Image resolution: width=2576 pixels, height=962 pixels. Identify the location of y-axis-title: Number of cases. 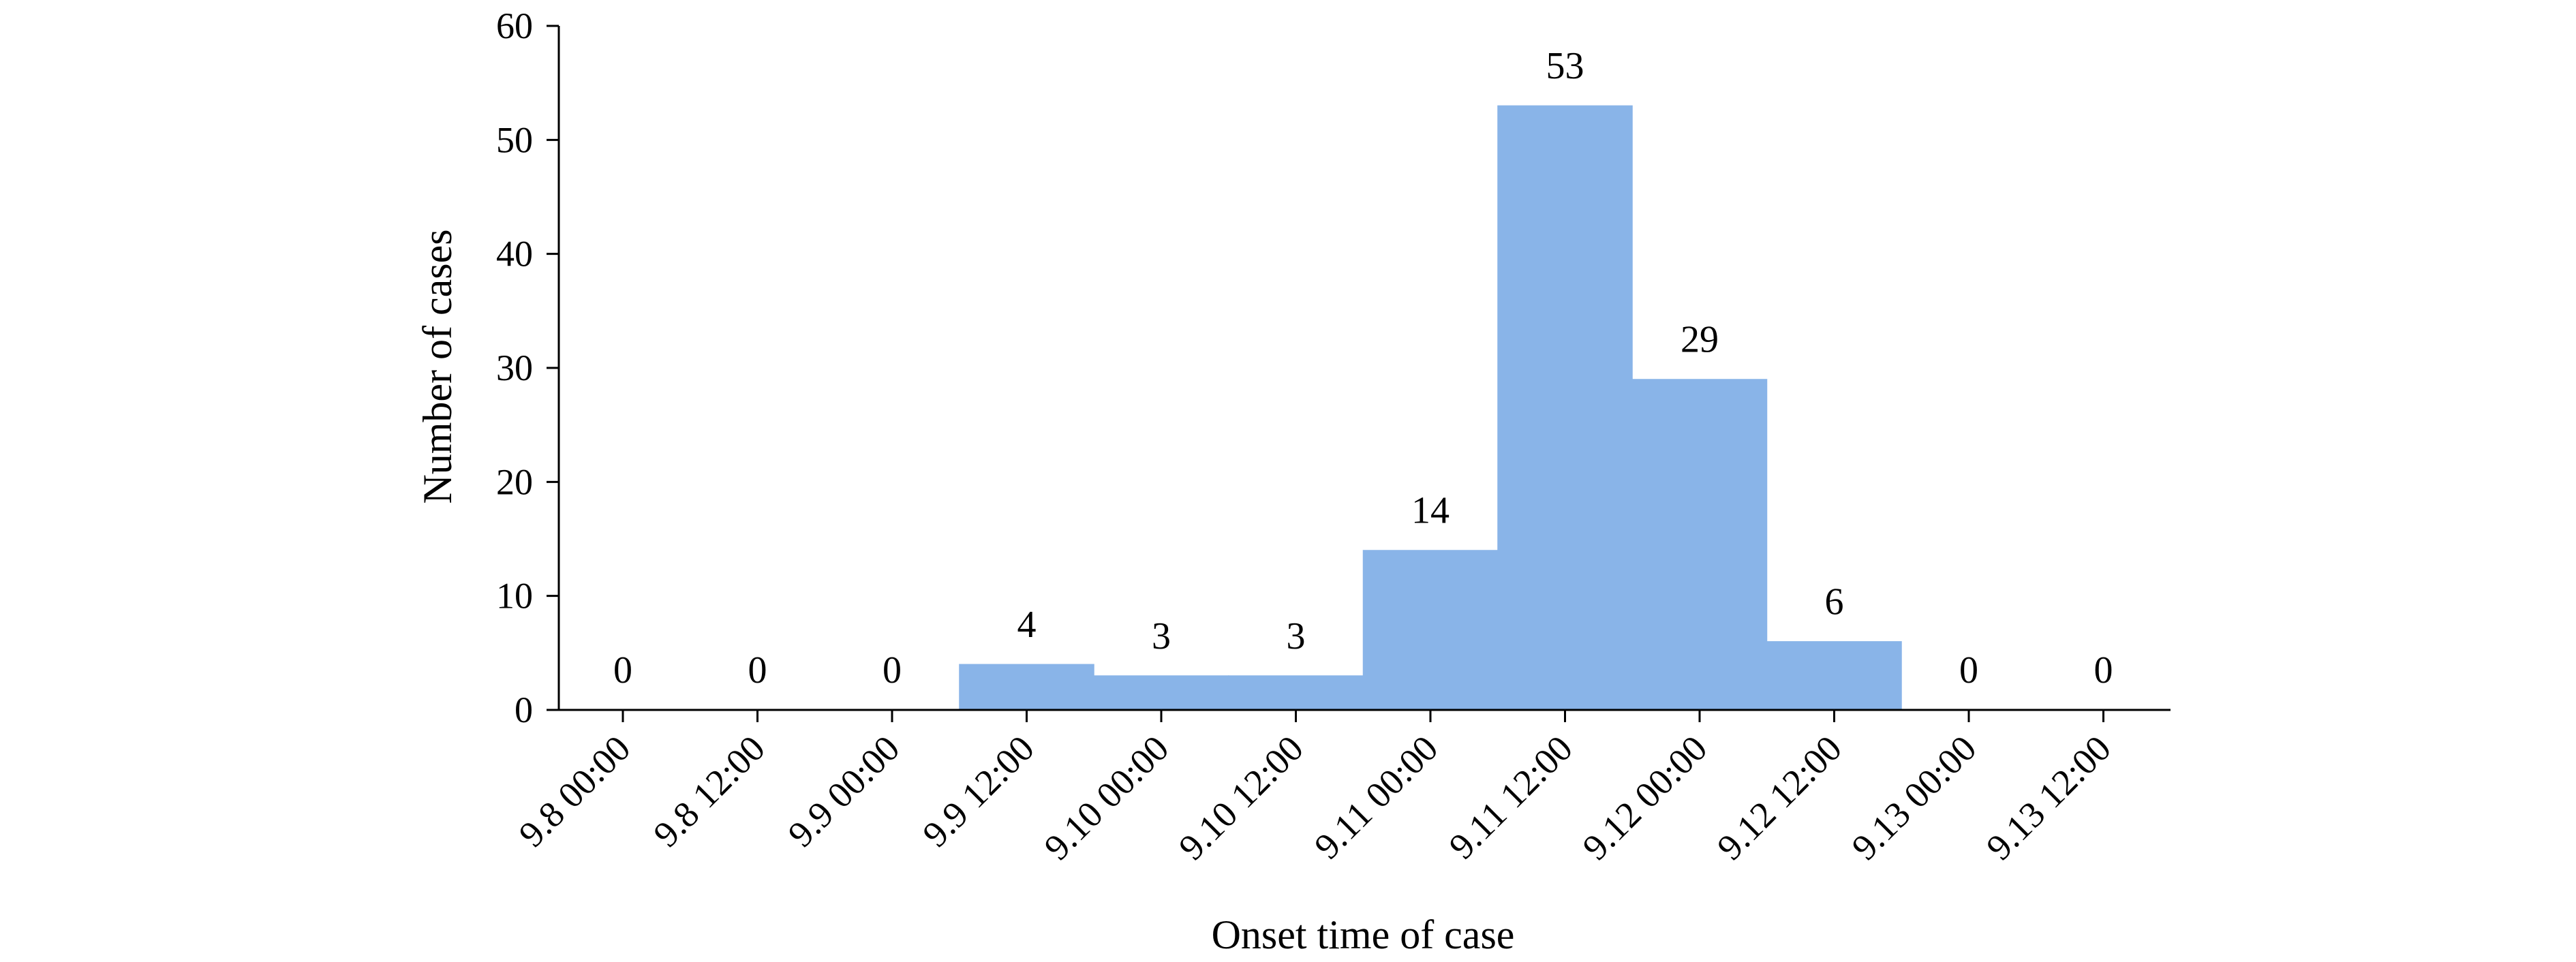
(438, 366).